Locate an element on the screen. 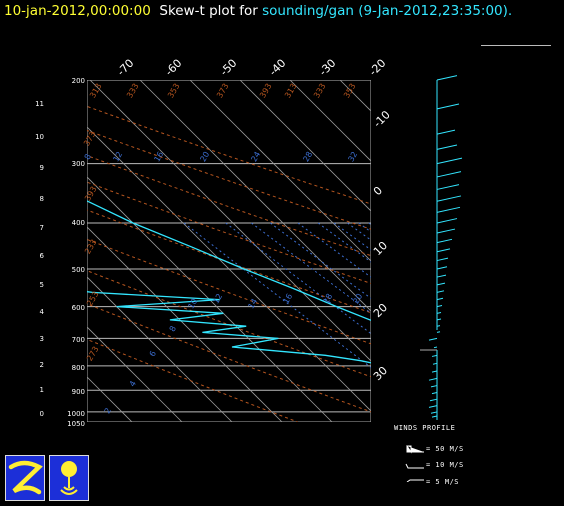 The width and height of the screenshot is (564, 506). height-label: 6 is located at coordinates (42, 256).